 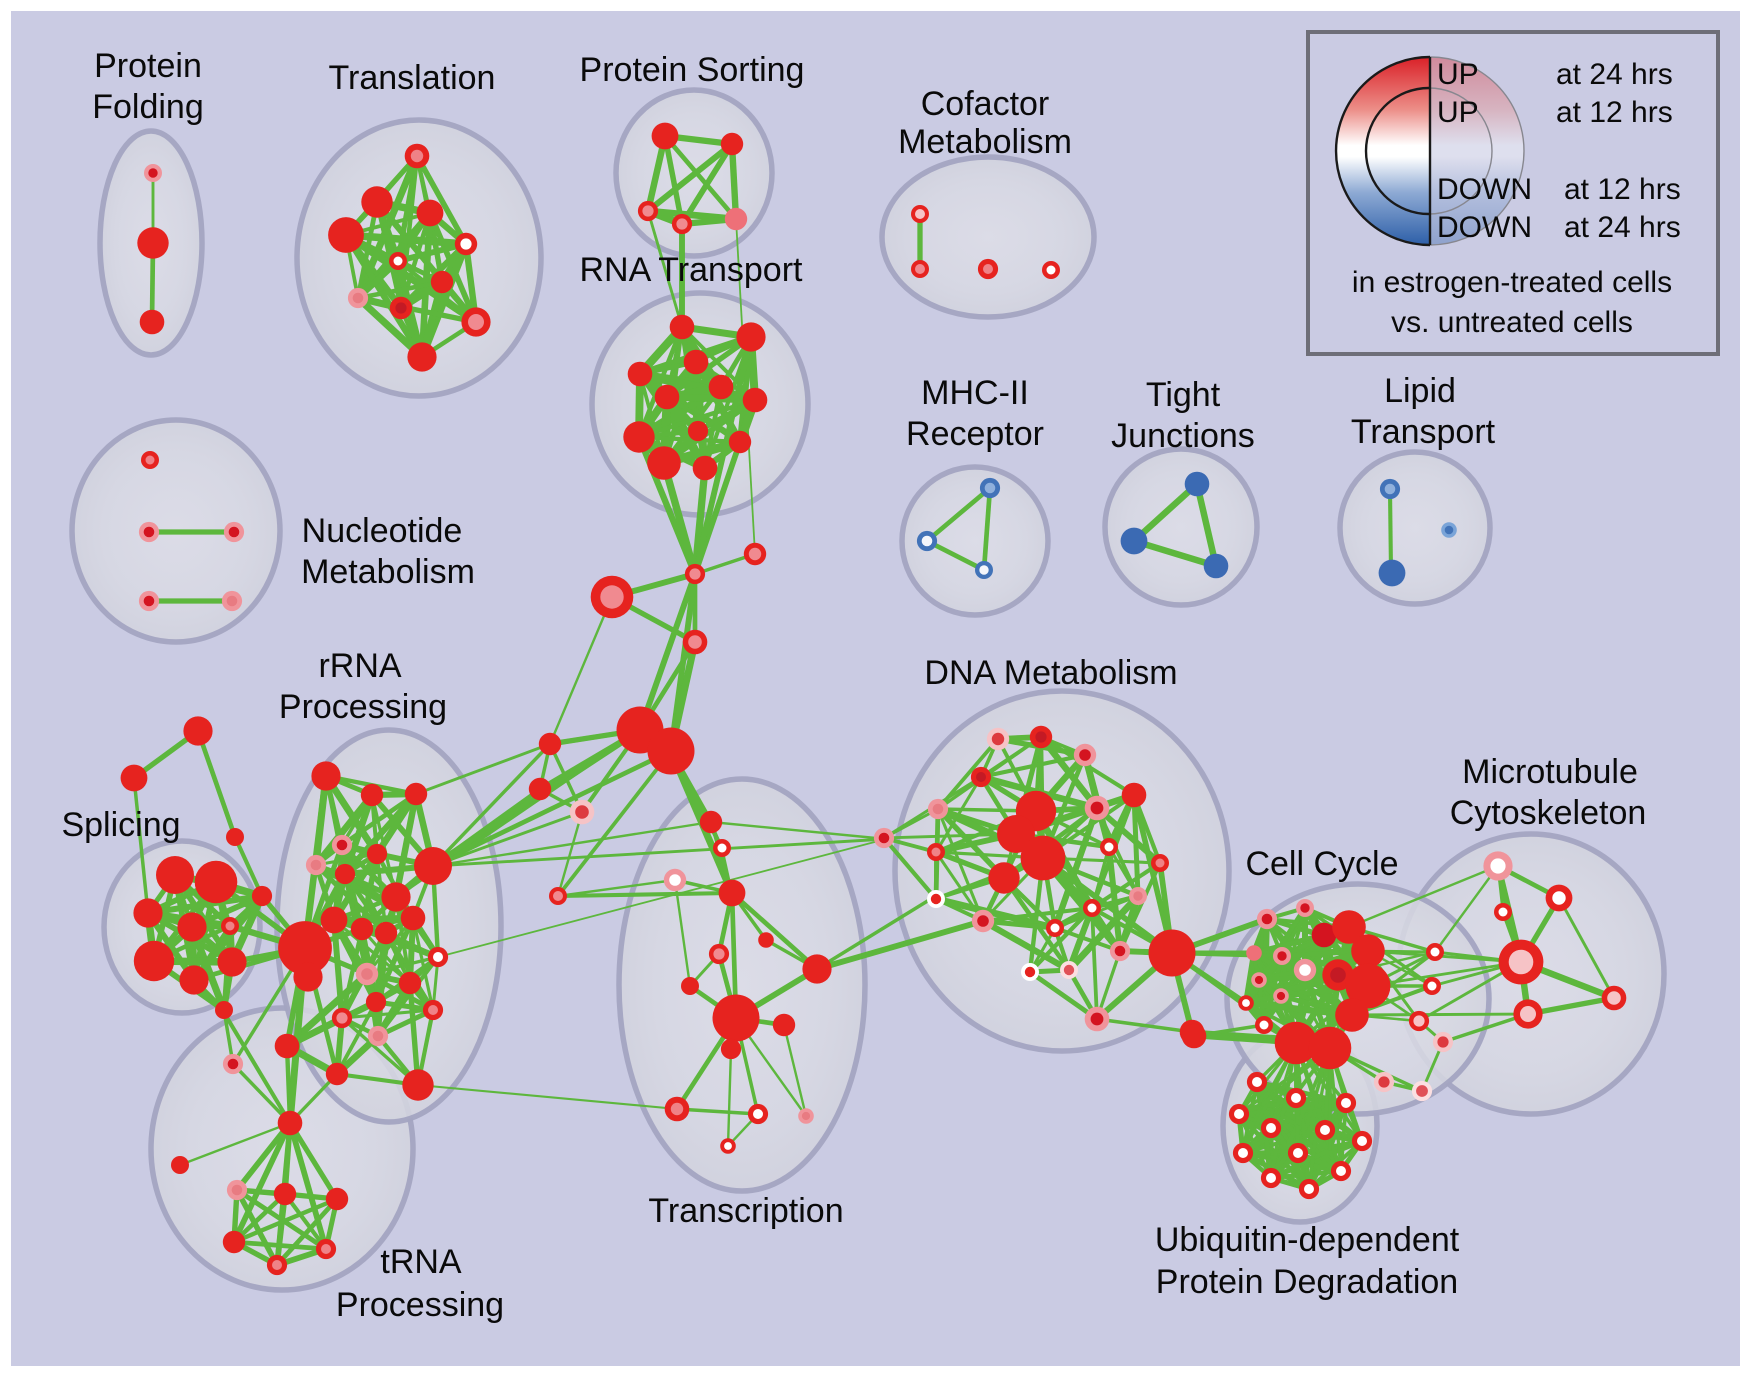 What do you see at coordinates (1512, 322) in the screenshot?
I see `svg-text: vs. untreated cells` at bounding box center [1512, 322].